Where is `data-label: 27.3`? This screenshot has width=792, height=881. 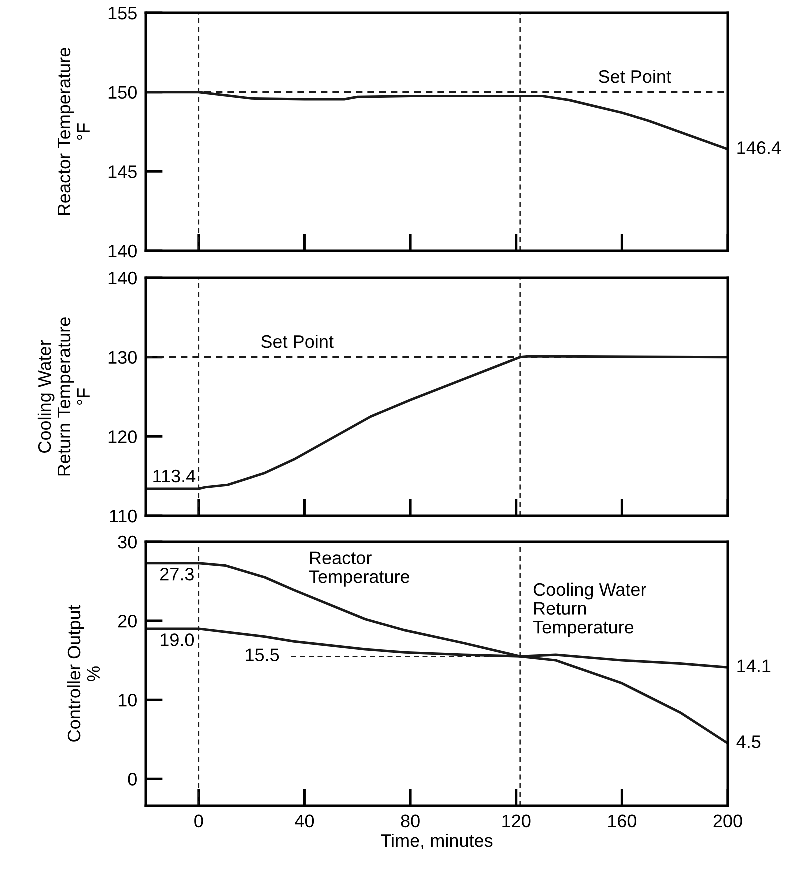
data-label: 27.3 is located at coordinates (177, 574).